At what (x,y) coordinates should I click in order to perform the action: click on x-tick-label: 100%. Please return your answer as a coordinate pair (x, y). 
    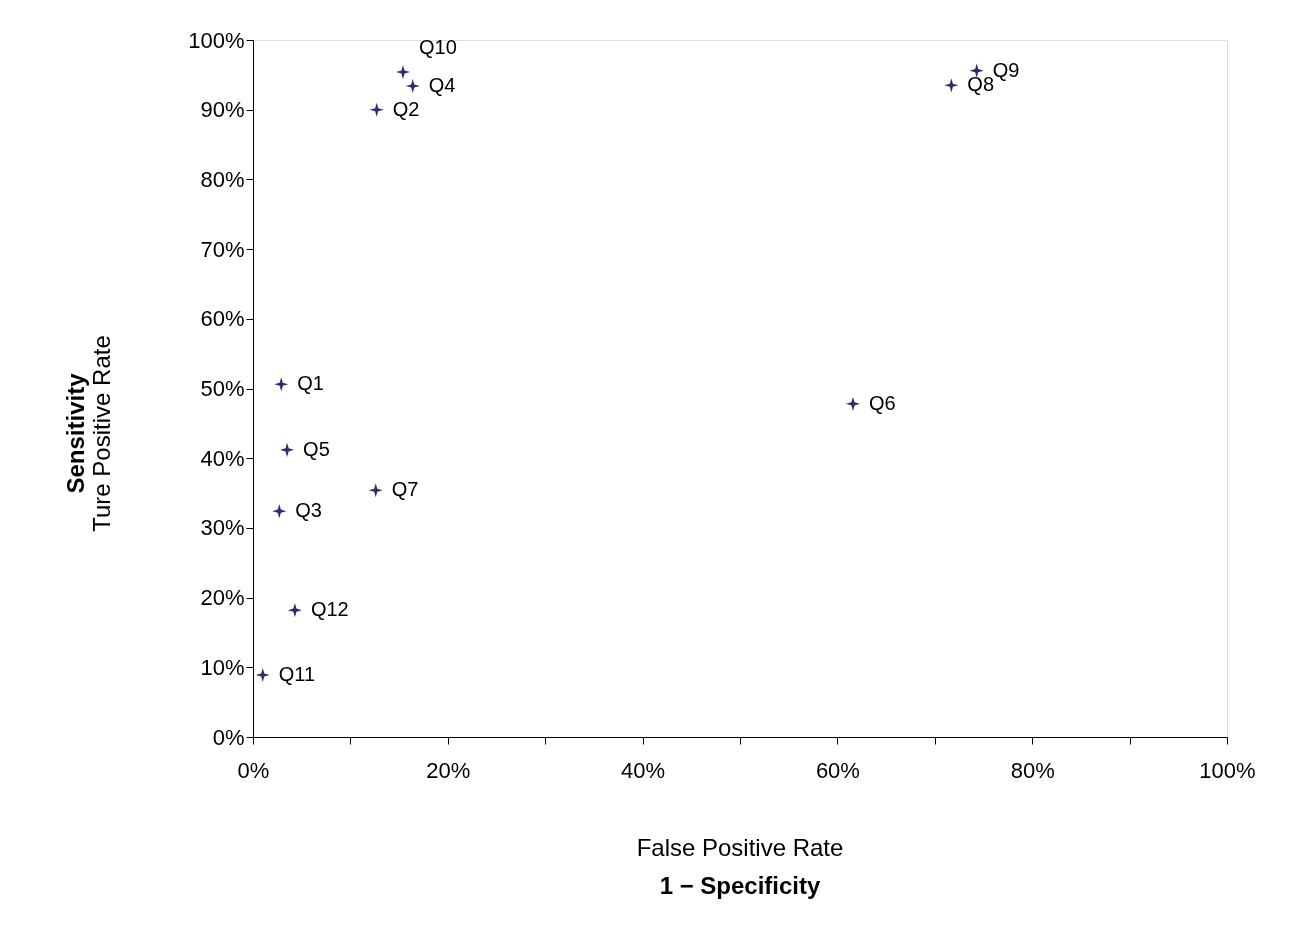
    Looking at the image, I should click on (1227, 770).